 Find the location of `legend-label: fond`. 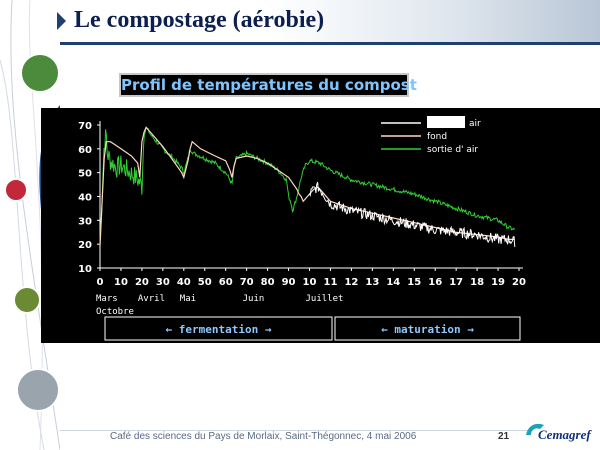

legend-label: fond is located at coordinates (437, 137).